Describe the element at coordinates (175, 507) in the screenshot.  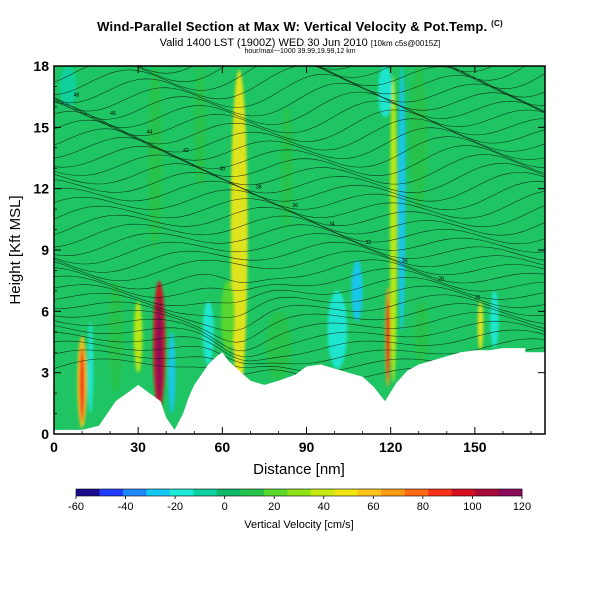
I see `colorbar-tick-label-2: -20` at that location.